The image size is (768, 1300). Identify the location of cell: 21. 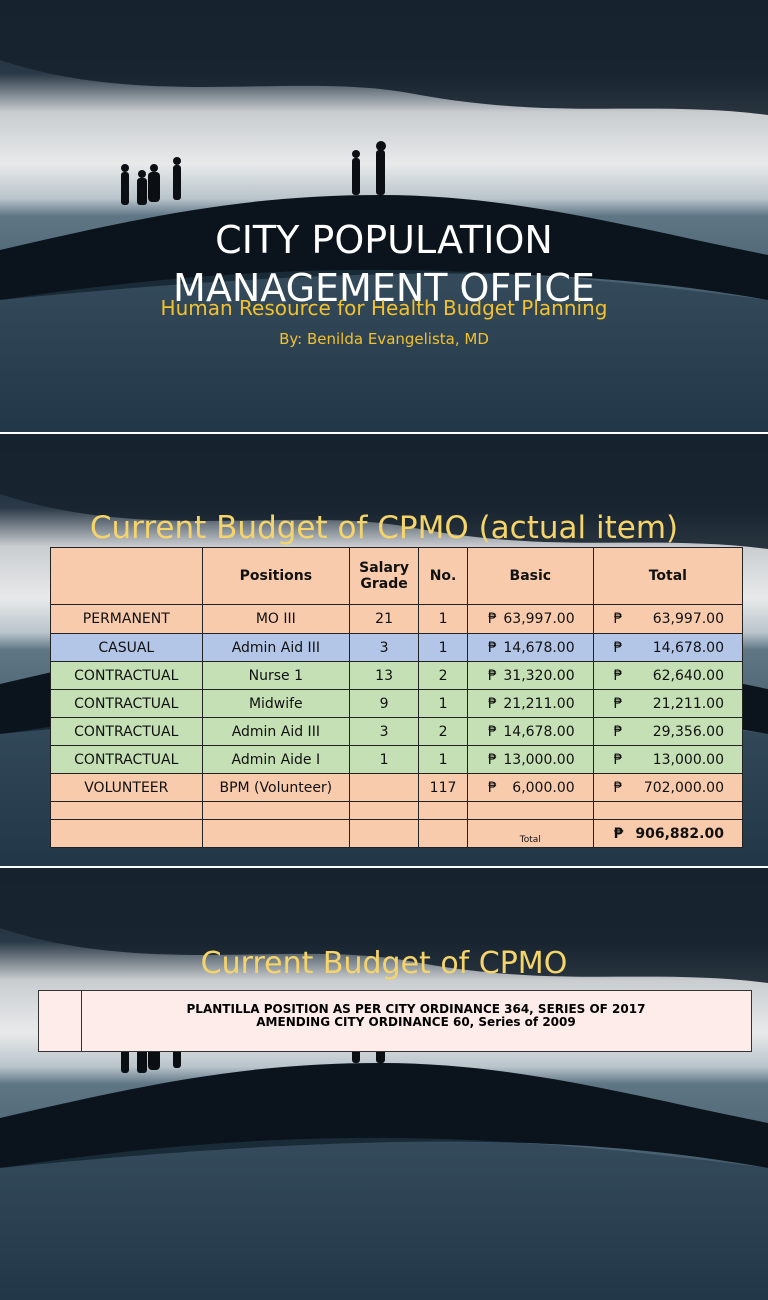
(384, 619).